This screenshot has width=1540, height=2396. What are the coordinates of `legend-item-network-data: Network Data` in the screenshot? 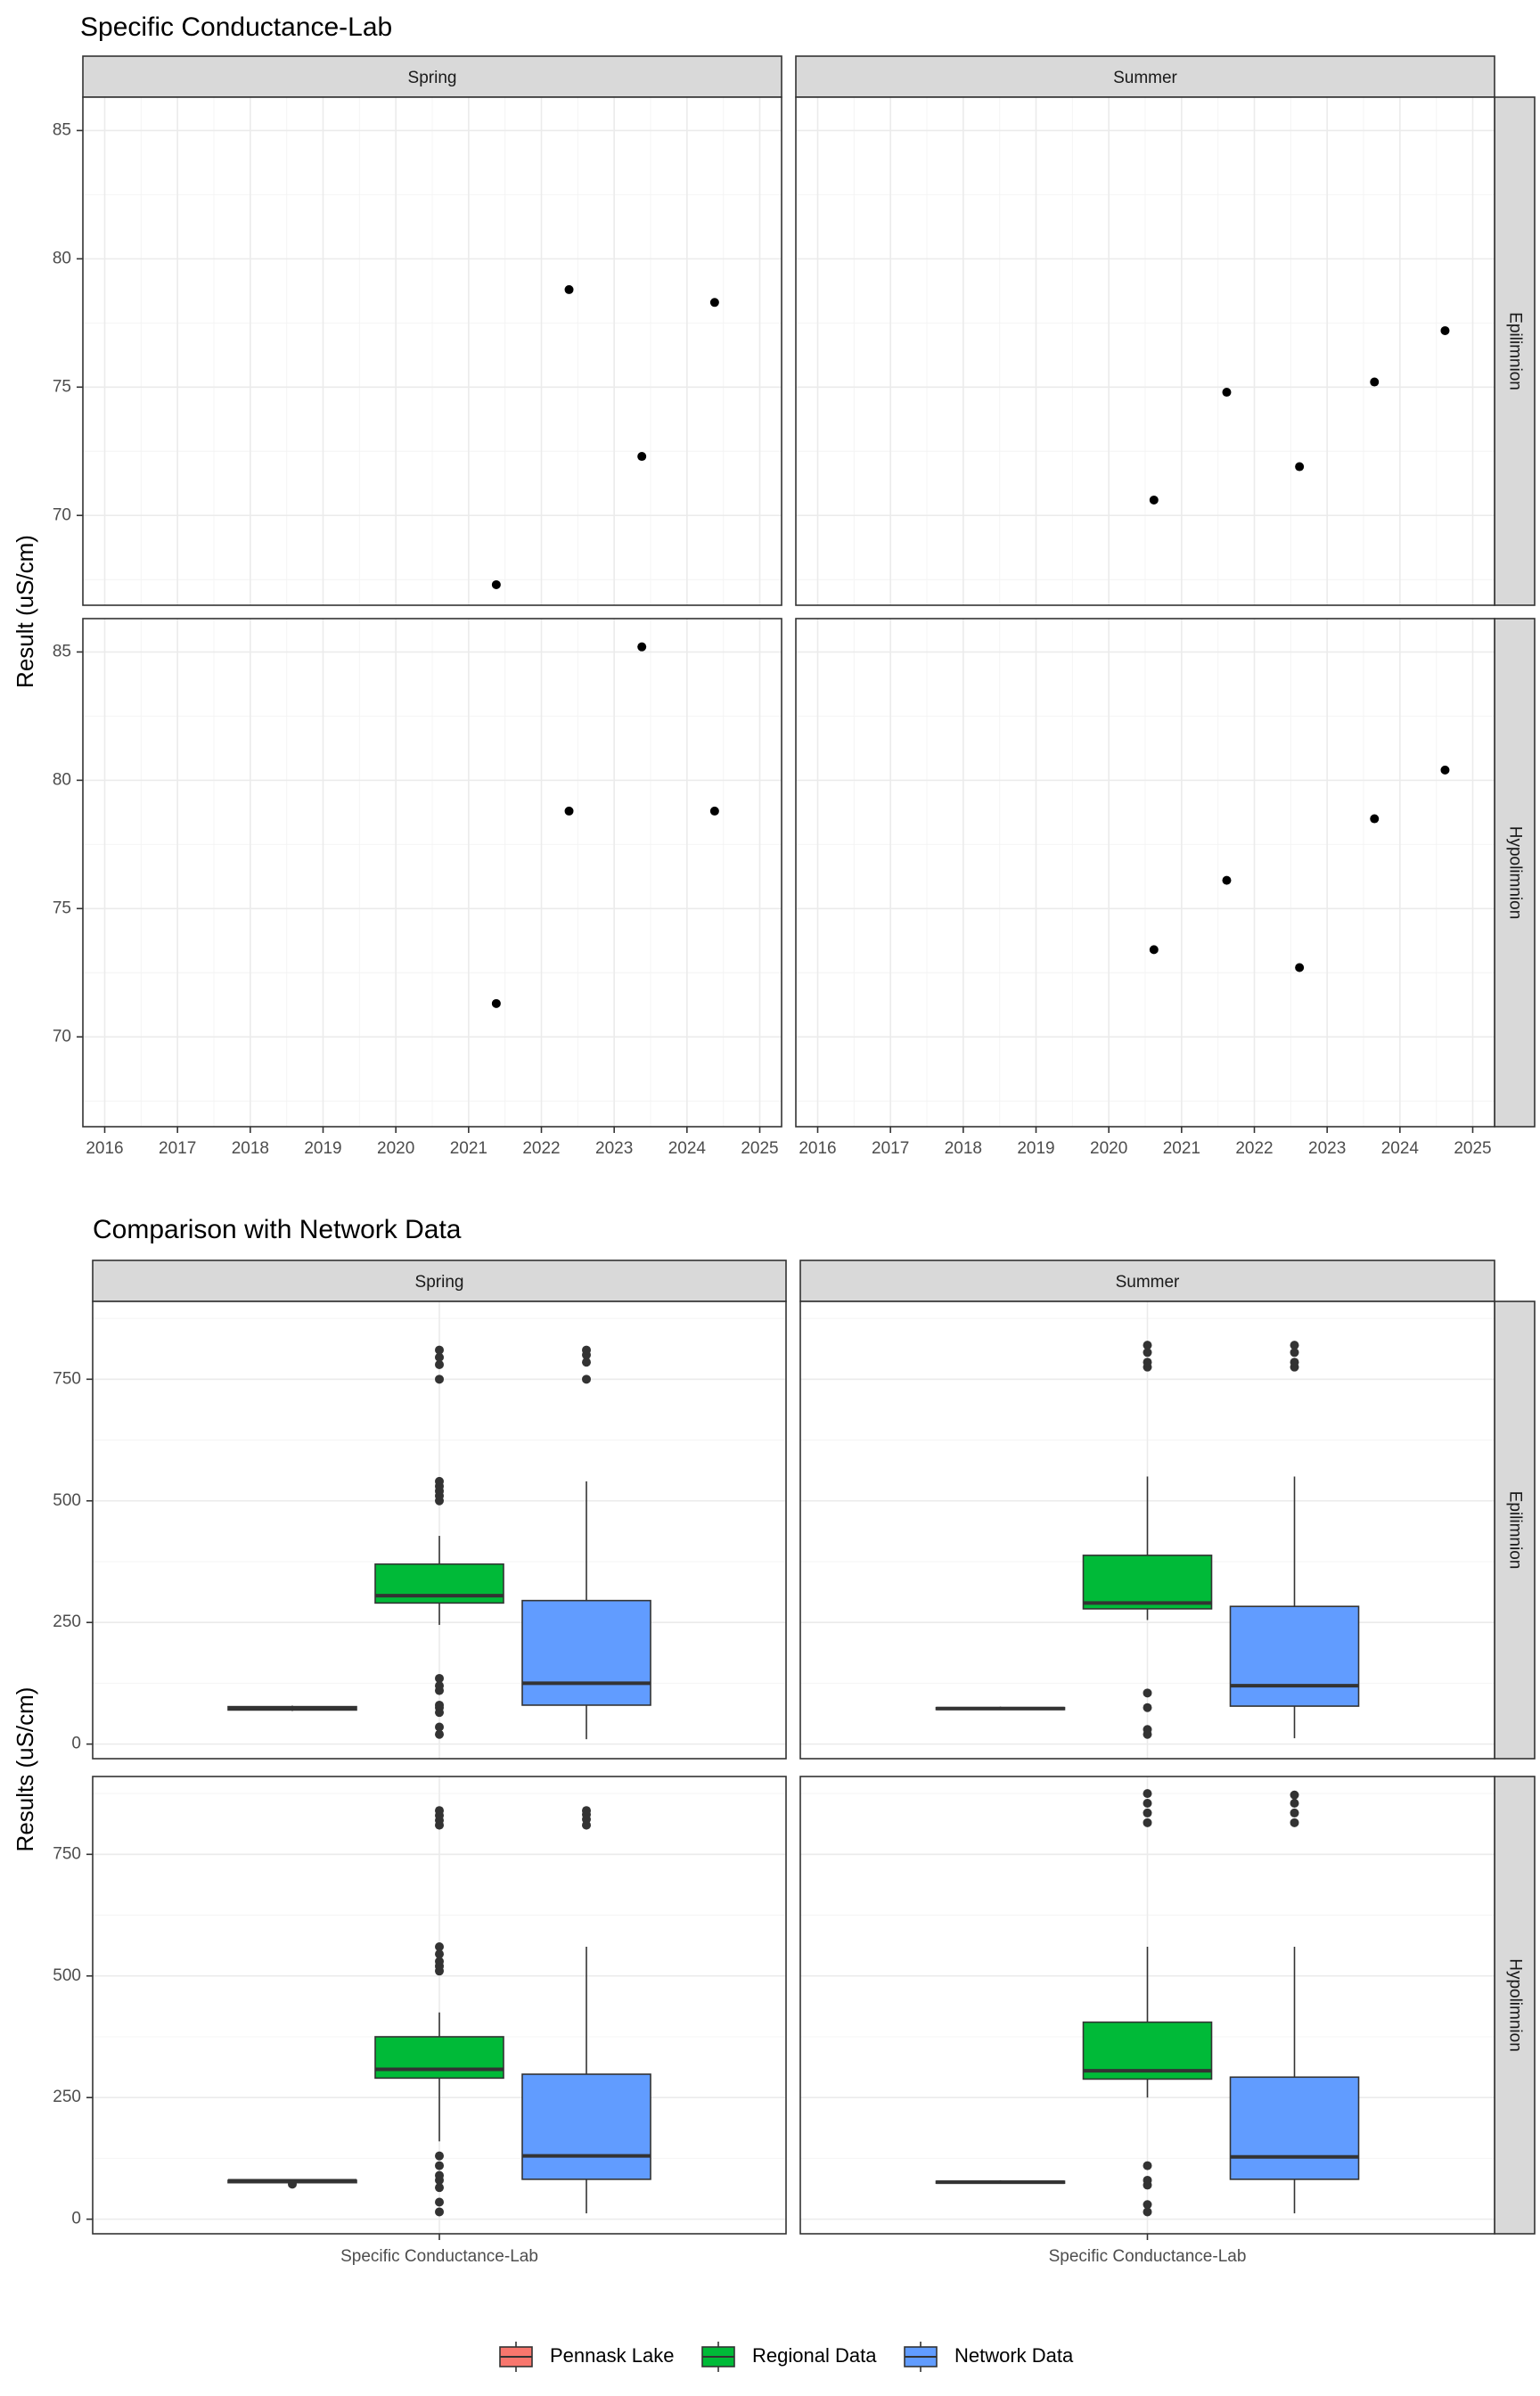 It's located at (989, 2357).